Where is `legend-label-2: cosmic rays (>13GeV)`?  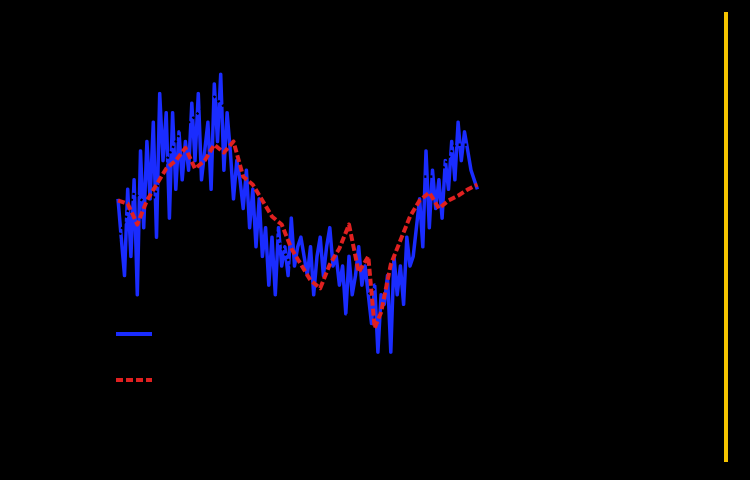 legend-label-2: cosmic rays (>13GeV) is located at coordinates (236, 380).